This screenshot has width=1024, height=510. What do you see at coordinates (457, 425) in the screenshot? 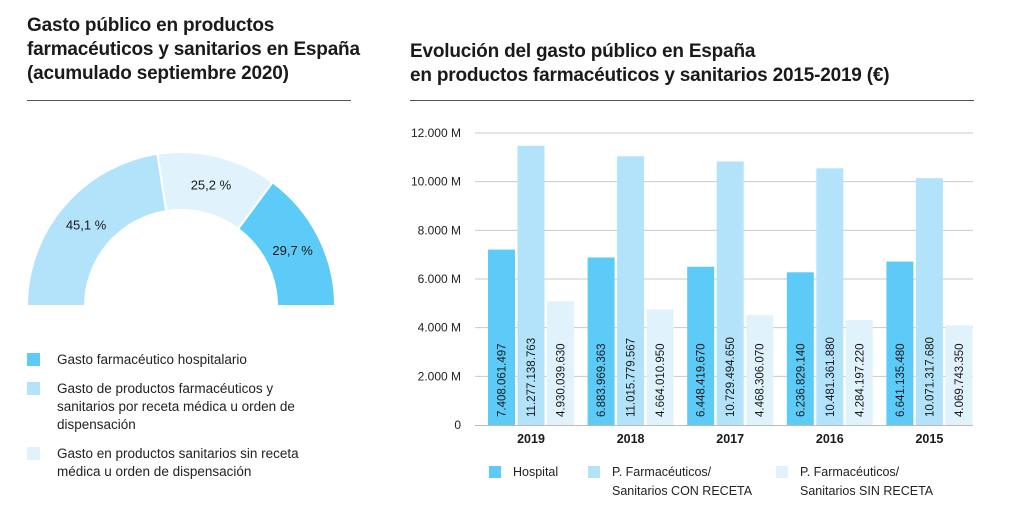
I see `y-tick-label: 0` at bounding box center [457, 425].